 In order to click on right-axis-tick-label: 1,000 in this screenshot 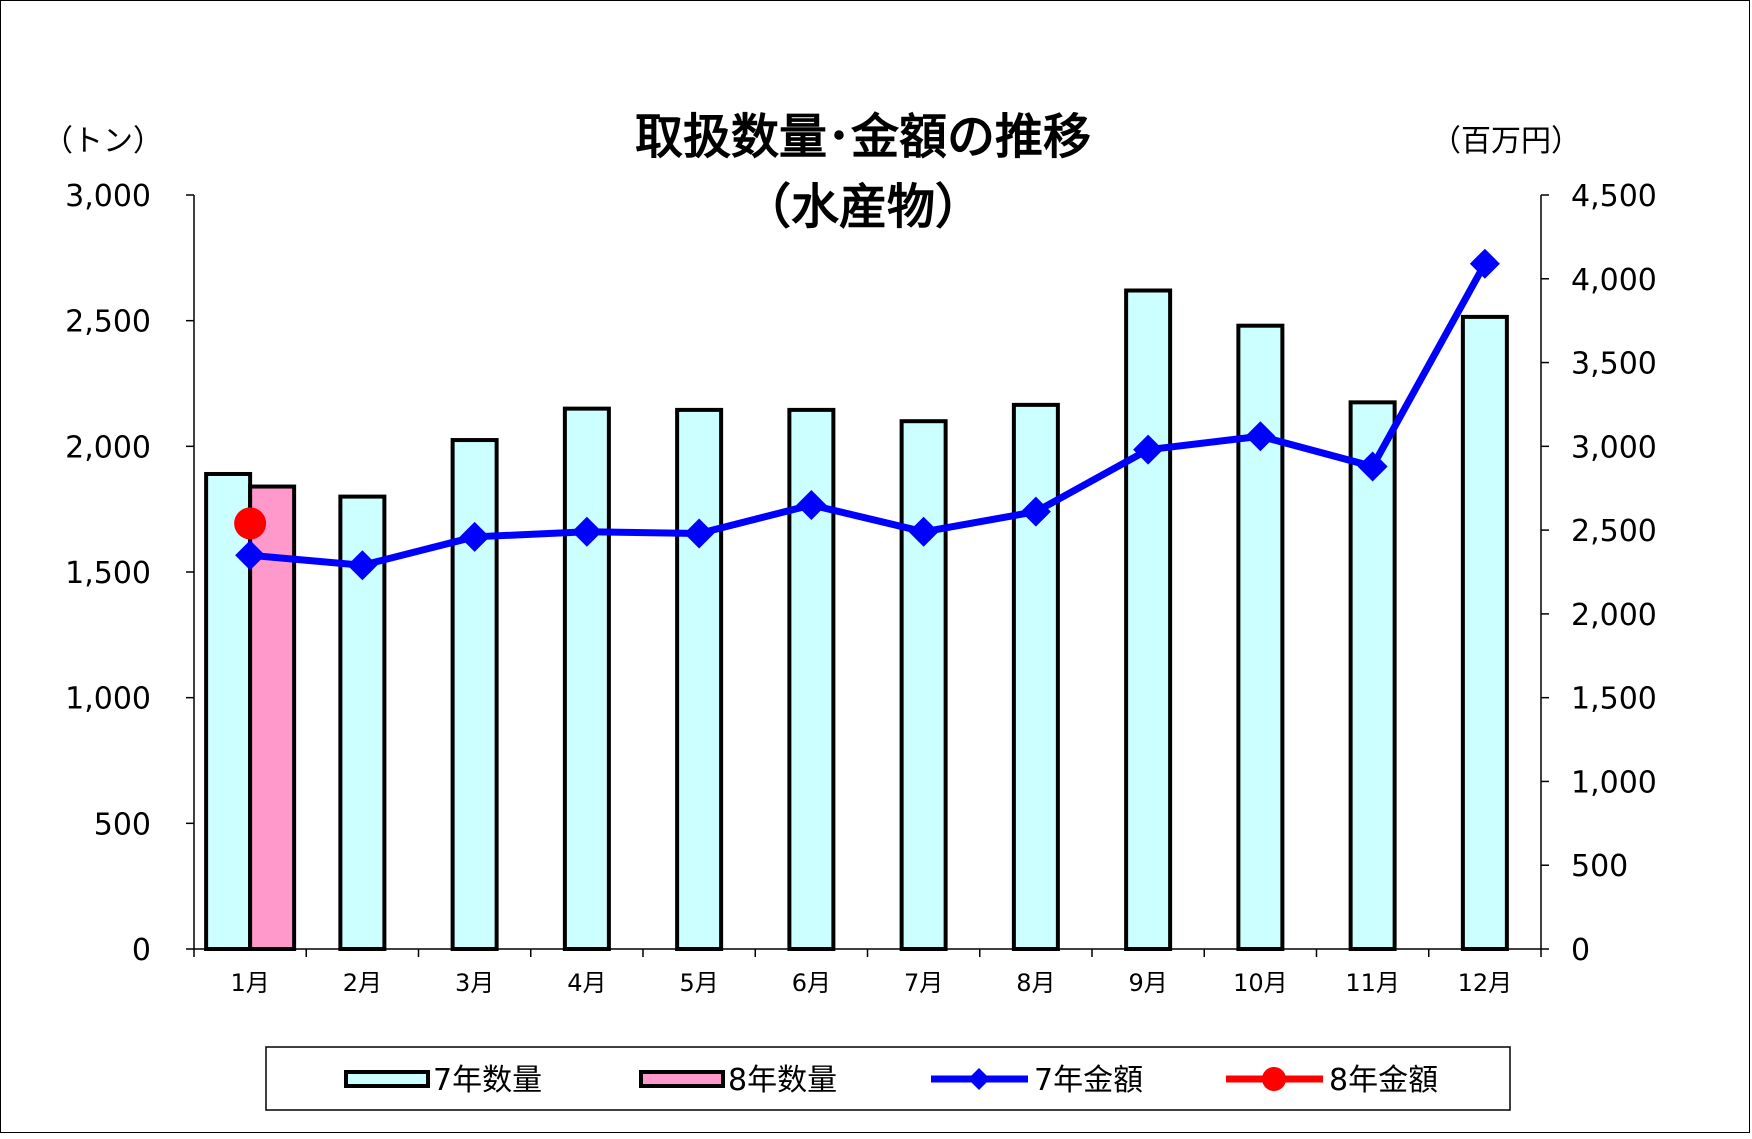, I will do `click(1614, 782)`.